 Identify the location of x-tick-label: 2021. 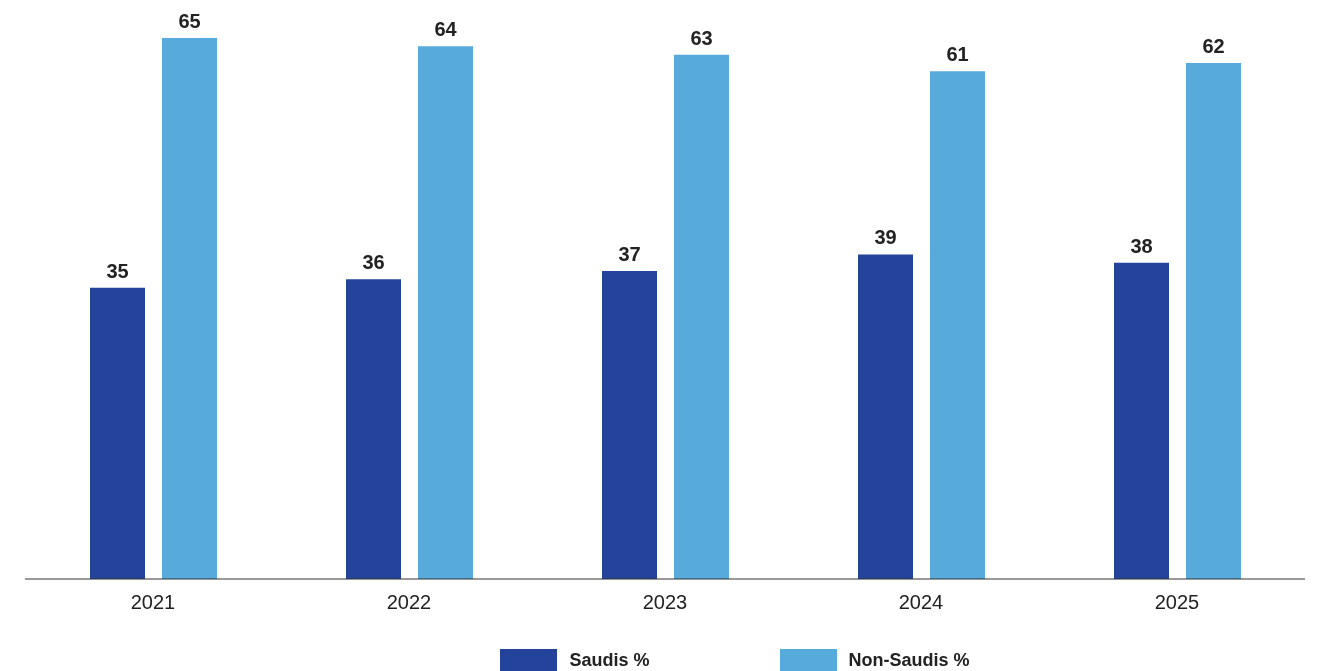
(153, 602).